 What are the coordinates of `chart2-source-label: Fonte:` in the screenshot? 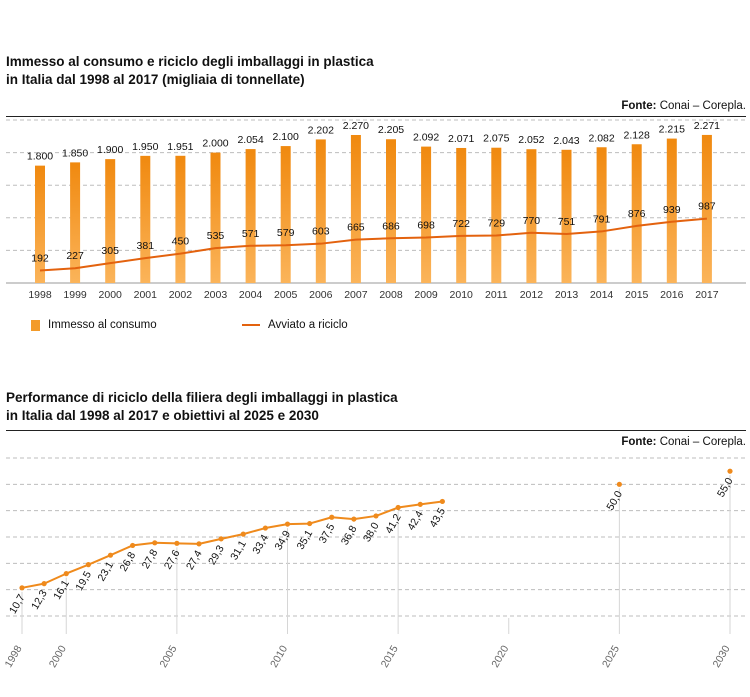 It's located at (639, 442).